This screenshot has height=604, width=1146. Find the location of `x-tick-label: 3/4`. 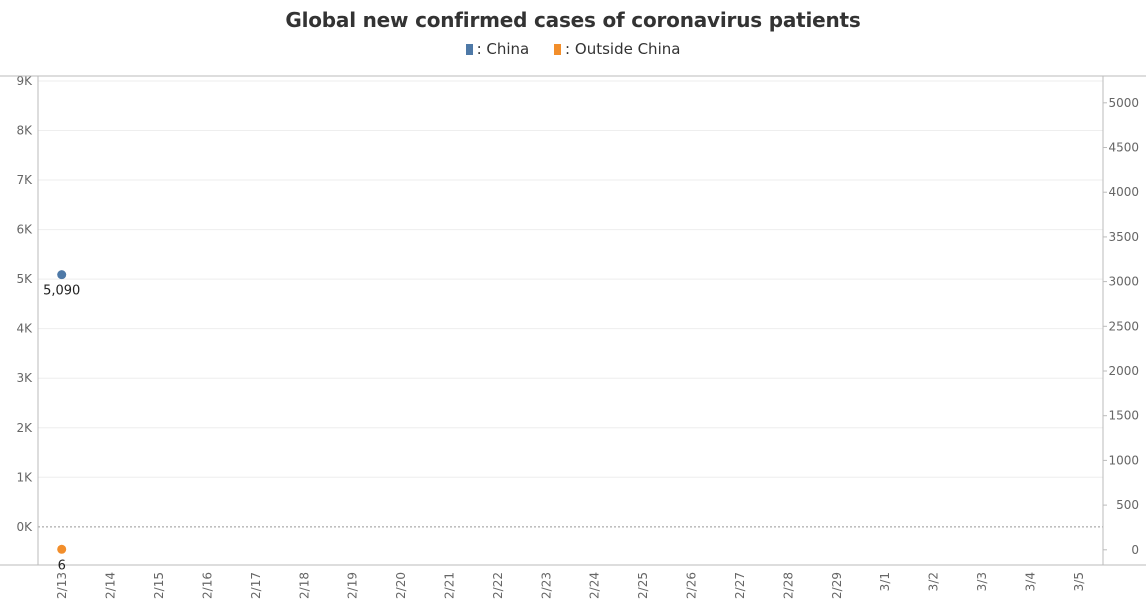

x-tick-label: 3/4 is located at coordinates (1030, 581).